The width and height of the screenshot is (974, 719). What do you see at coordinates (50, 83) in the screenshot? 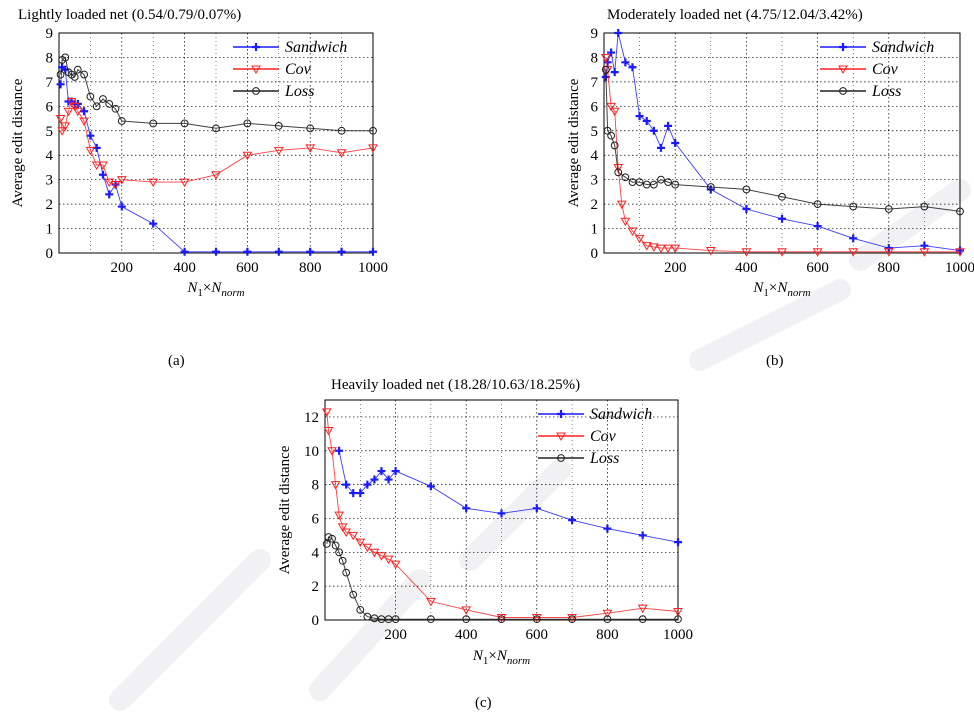
I see `y-tick-label: 7` at bounding box center [50, 83].